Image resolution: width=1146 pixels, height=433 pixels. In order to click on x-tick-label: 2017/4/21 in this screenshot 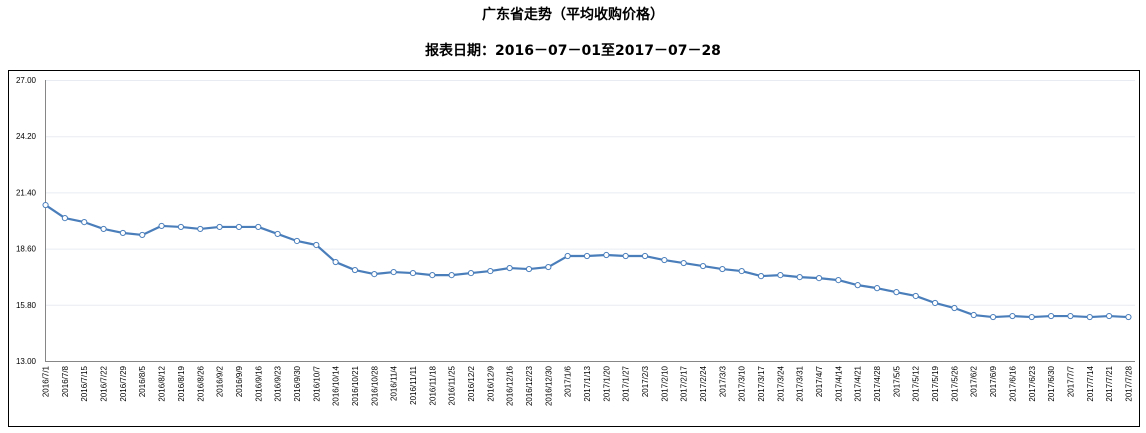, I will do `click(858, 383)`.